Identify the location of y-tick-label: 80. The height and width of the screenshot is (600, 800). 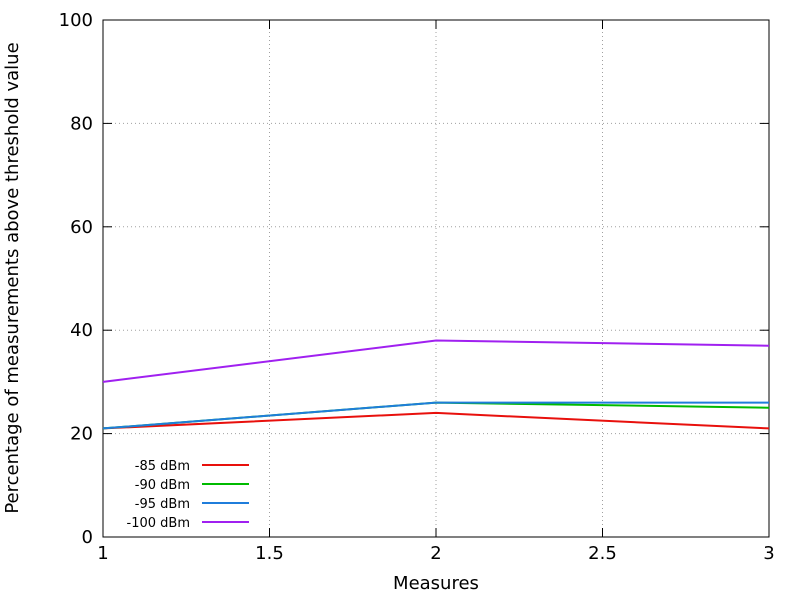
(81, 123).